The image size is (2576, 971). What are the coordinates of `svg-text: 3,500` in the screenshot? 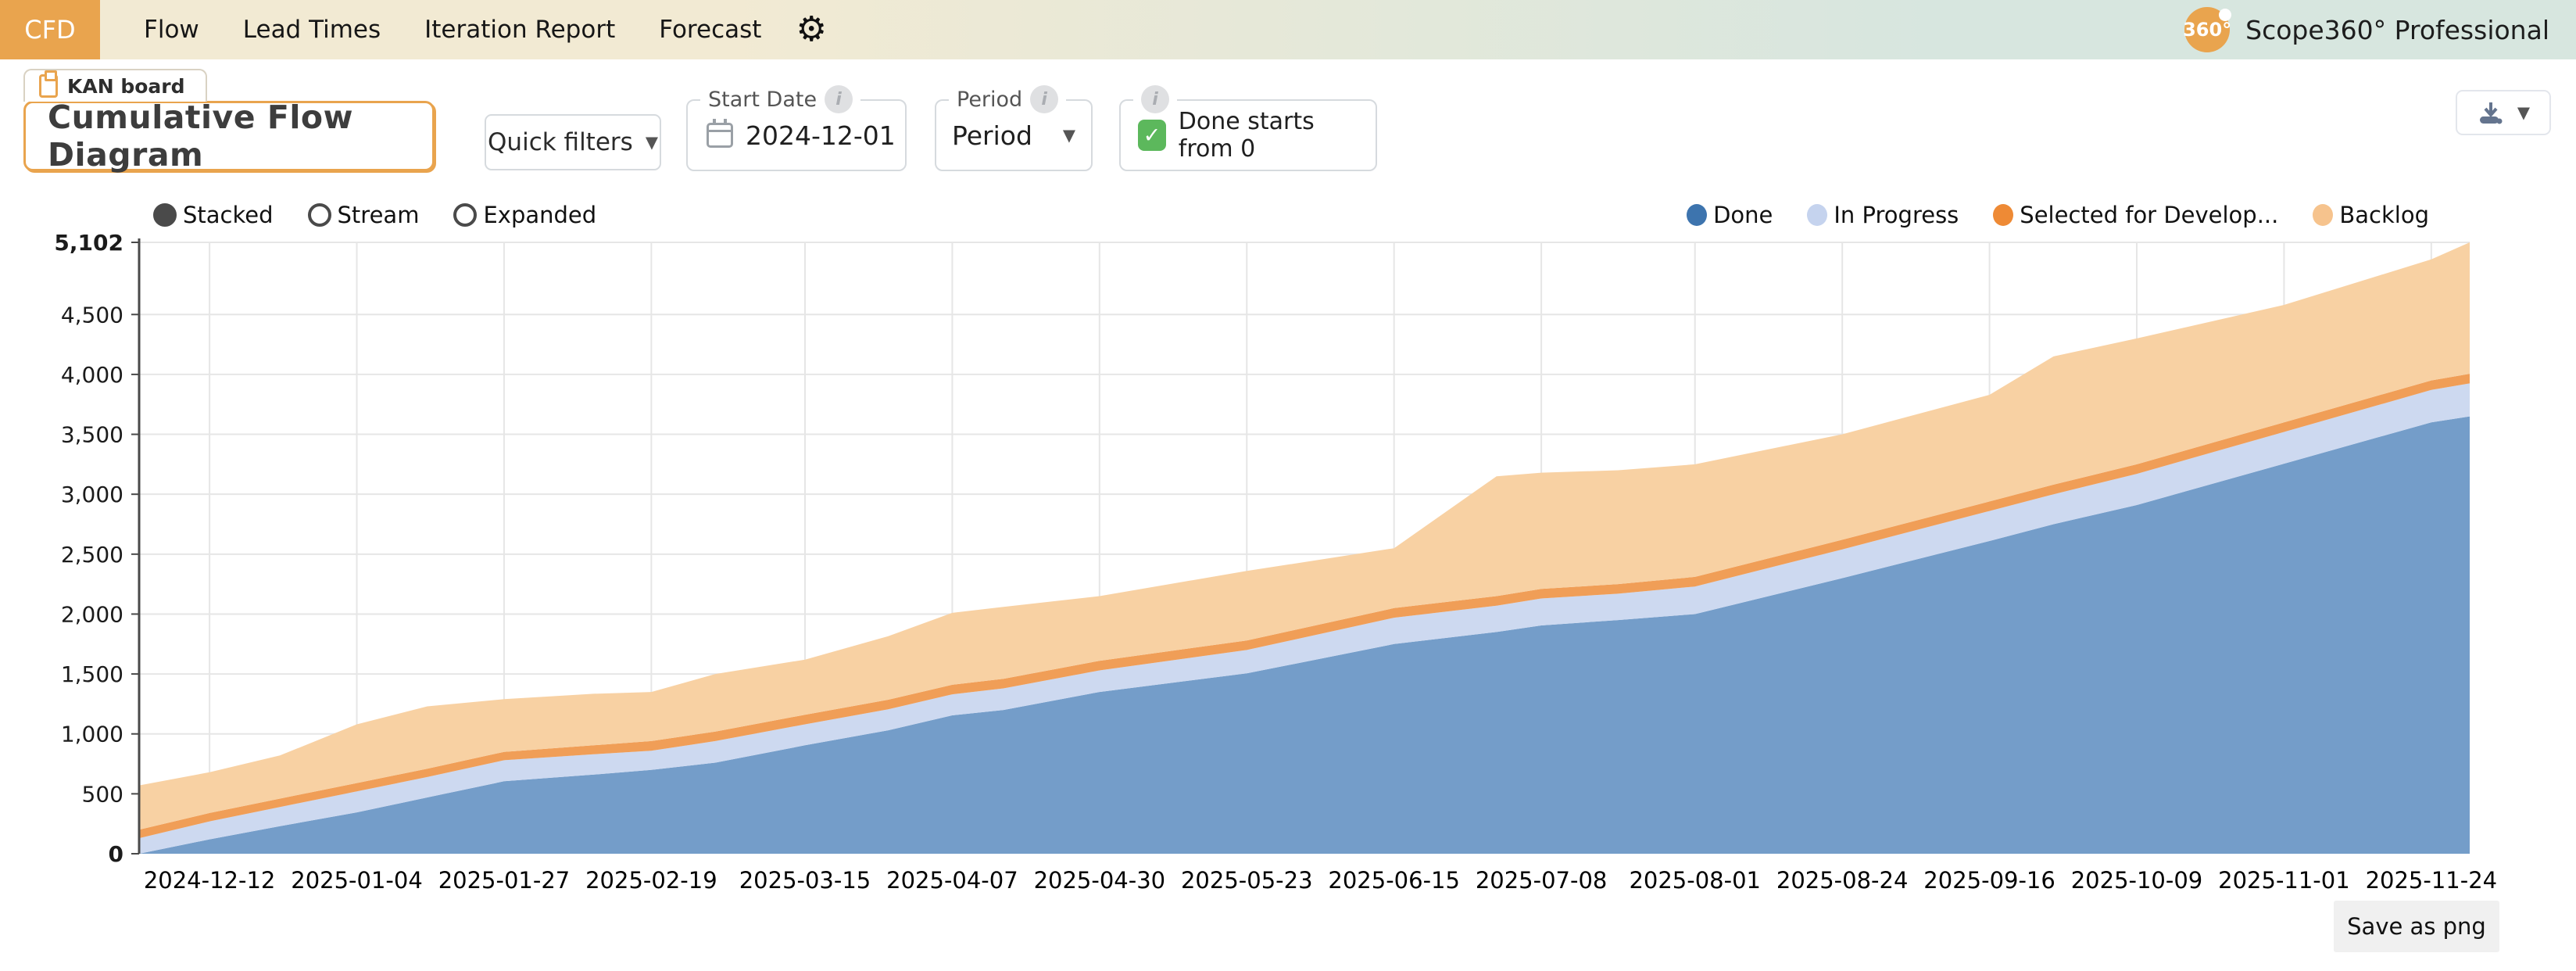 It's located at (92, 435).